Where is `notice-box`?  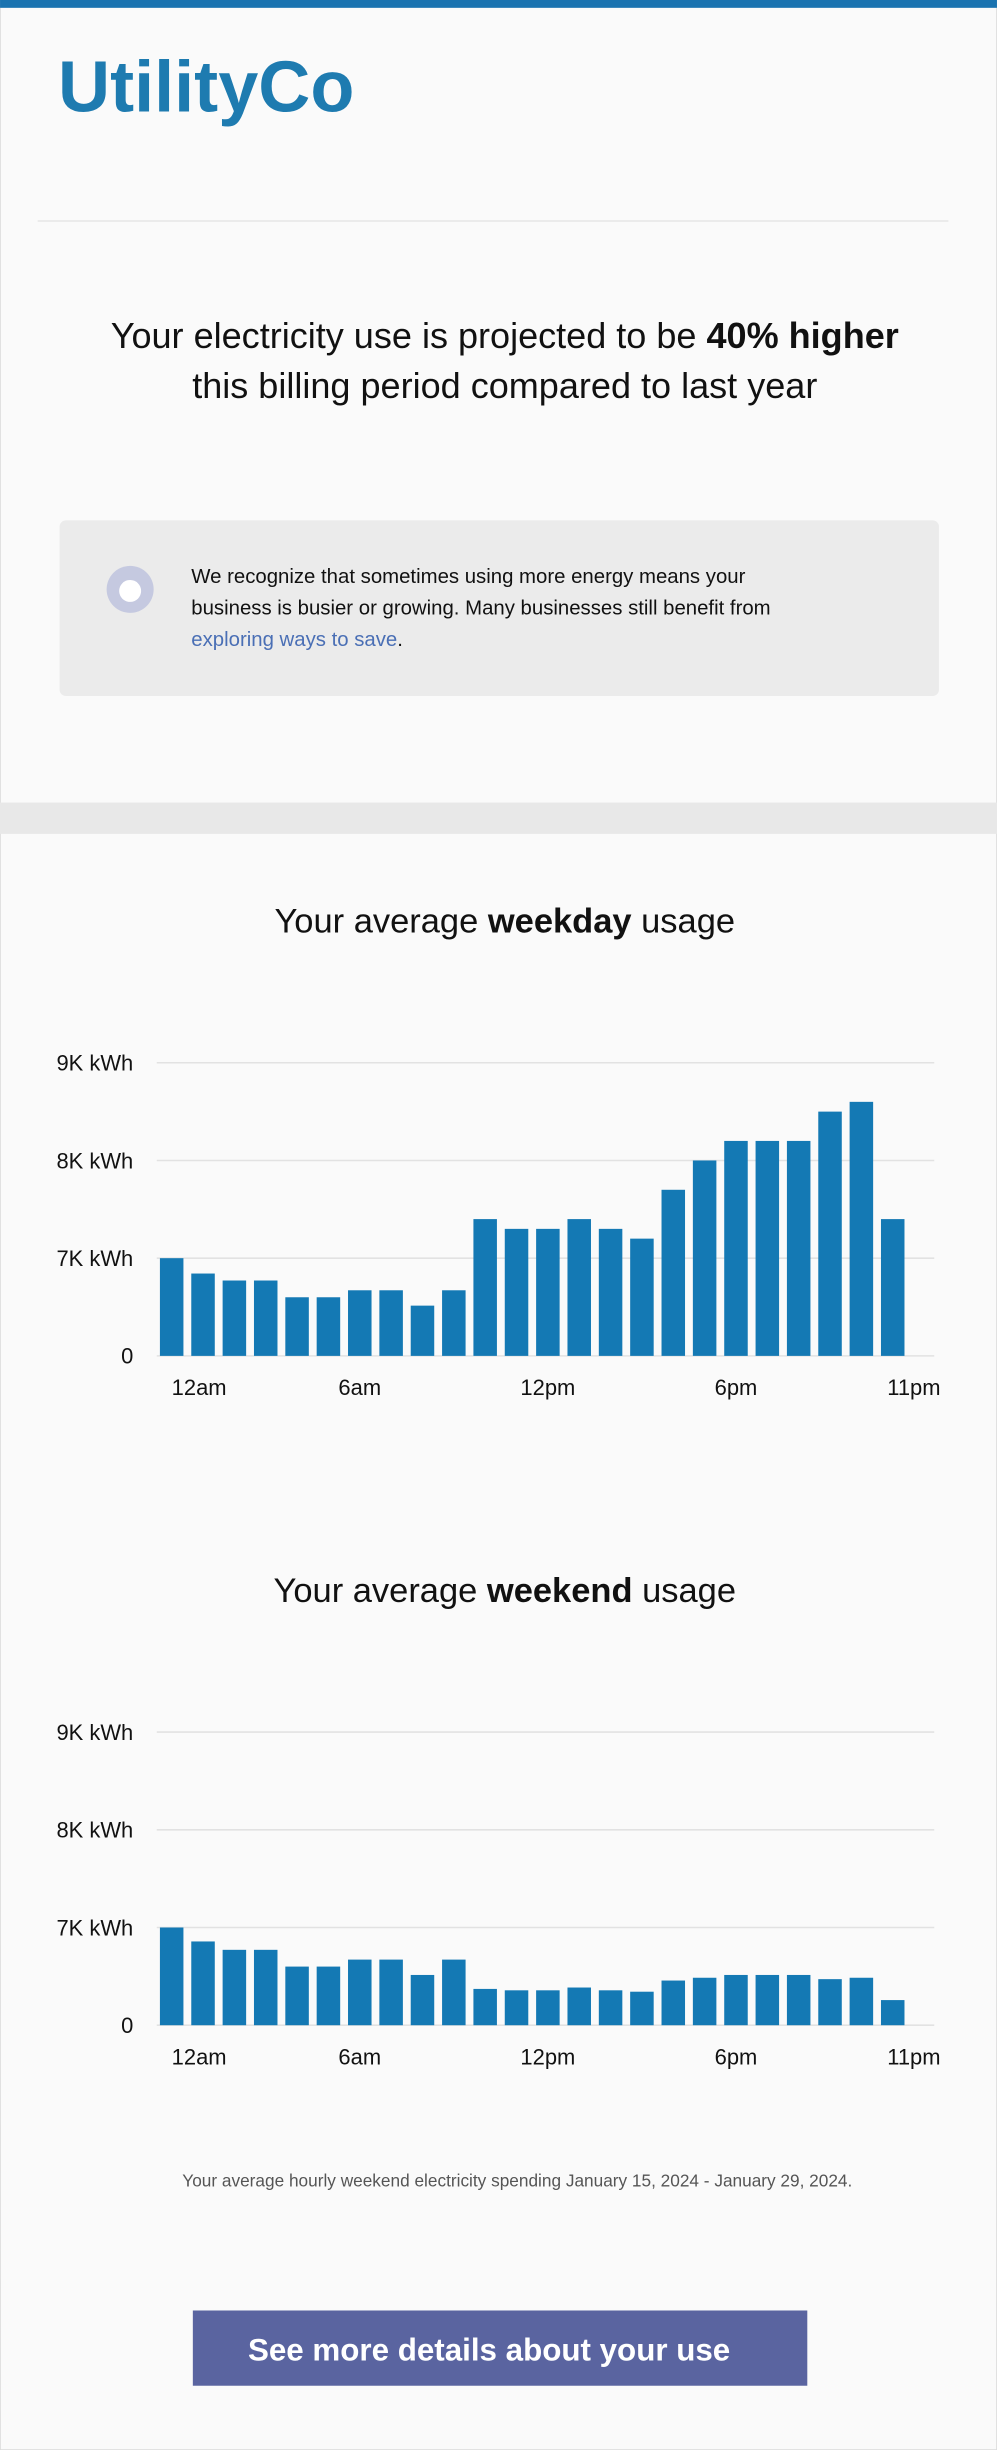 notice-box is located at coordinates (499, 608).